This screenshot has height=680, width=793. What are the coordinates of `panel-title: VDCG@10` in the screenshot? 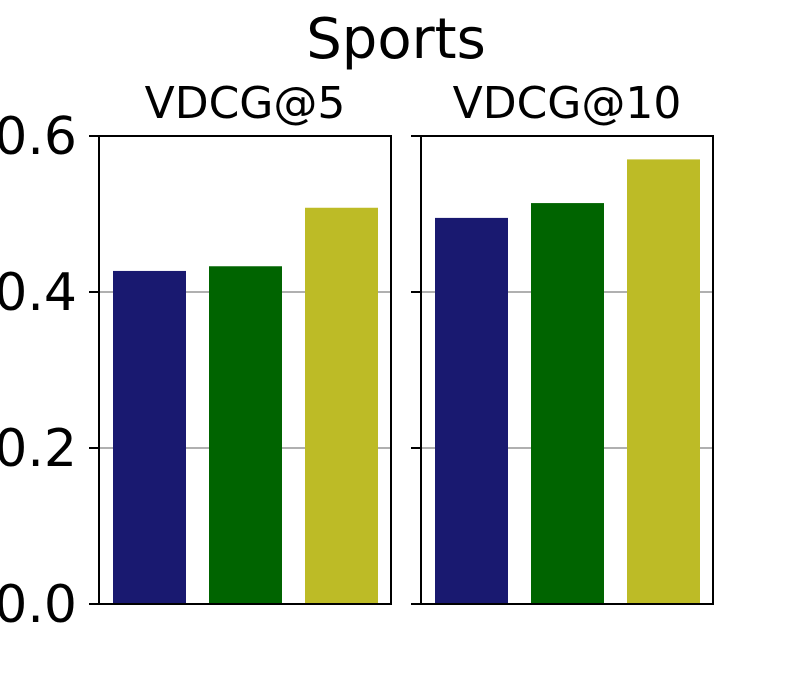 It's located at (567, 103).